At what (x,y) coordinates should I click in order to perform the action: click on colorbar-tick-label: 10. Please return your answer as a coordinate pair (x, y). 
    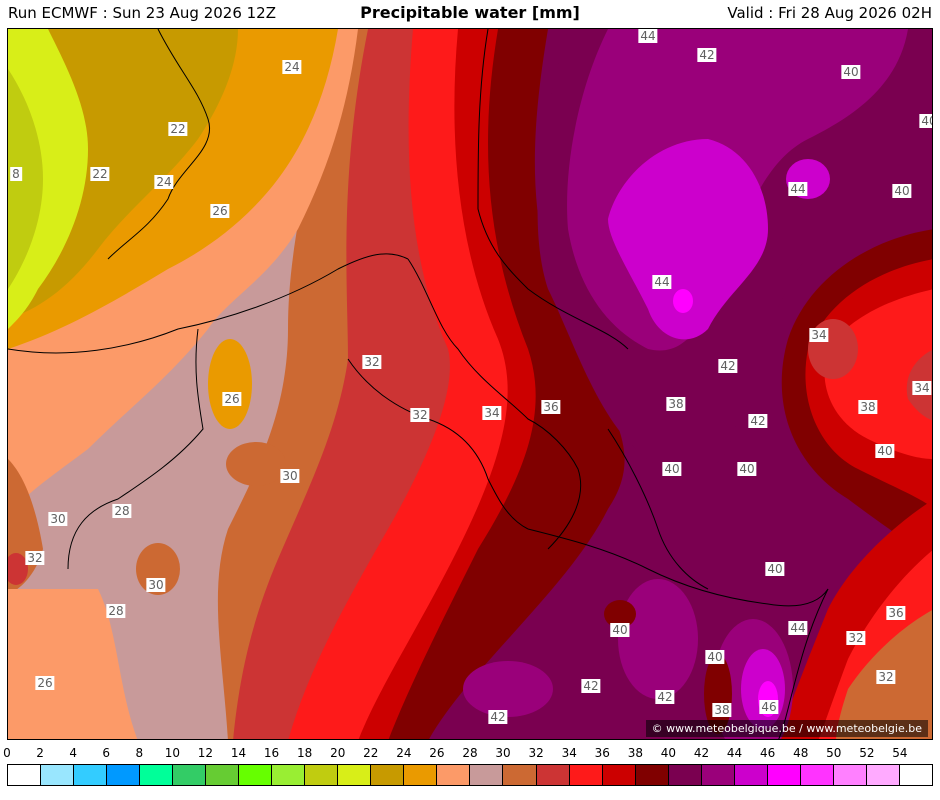
    Looking at the image, I should click on (172, 753).